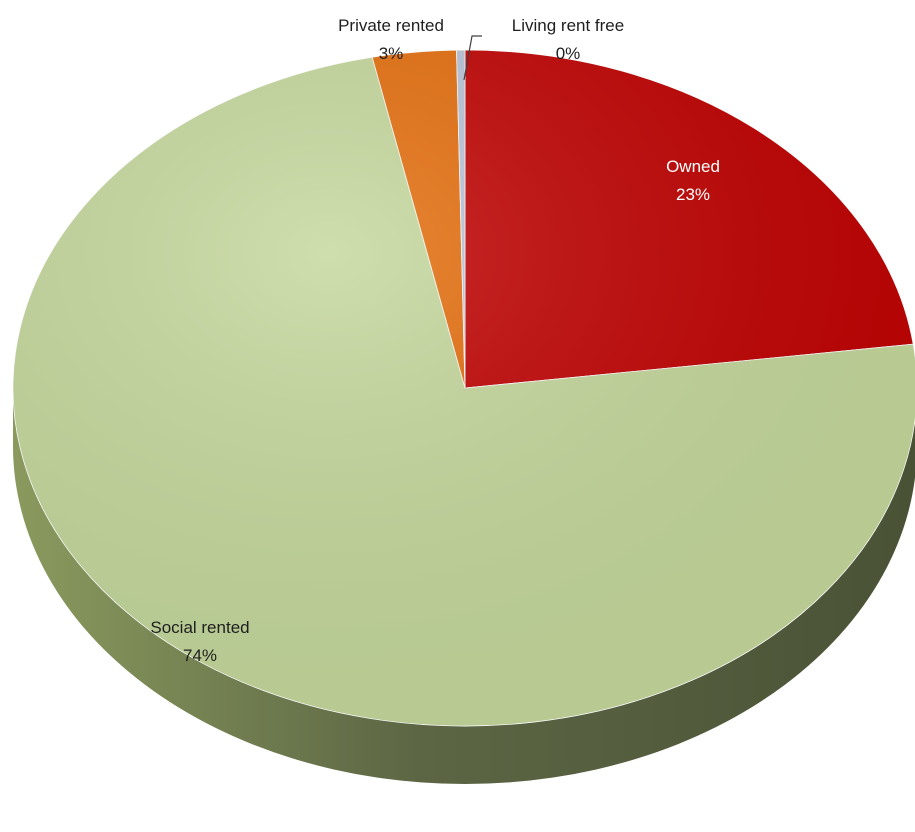  I want to click on leader-lines, so click(472, 58).